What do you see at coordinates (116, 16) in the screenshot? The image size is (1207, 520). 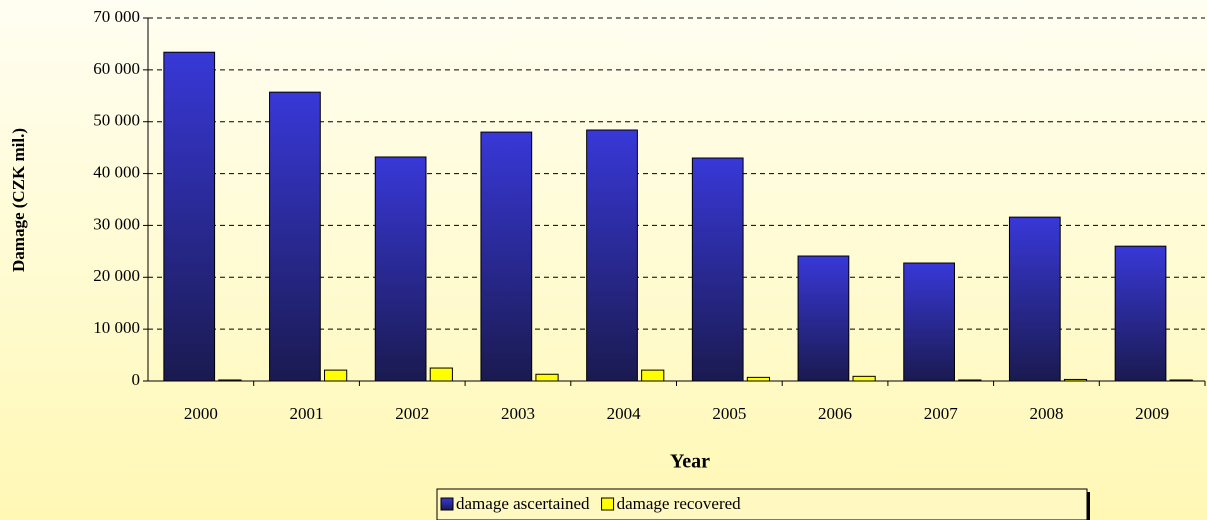 I see `y-tick-label: 70 000` at bounding box center [116, 16].